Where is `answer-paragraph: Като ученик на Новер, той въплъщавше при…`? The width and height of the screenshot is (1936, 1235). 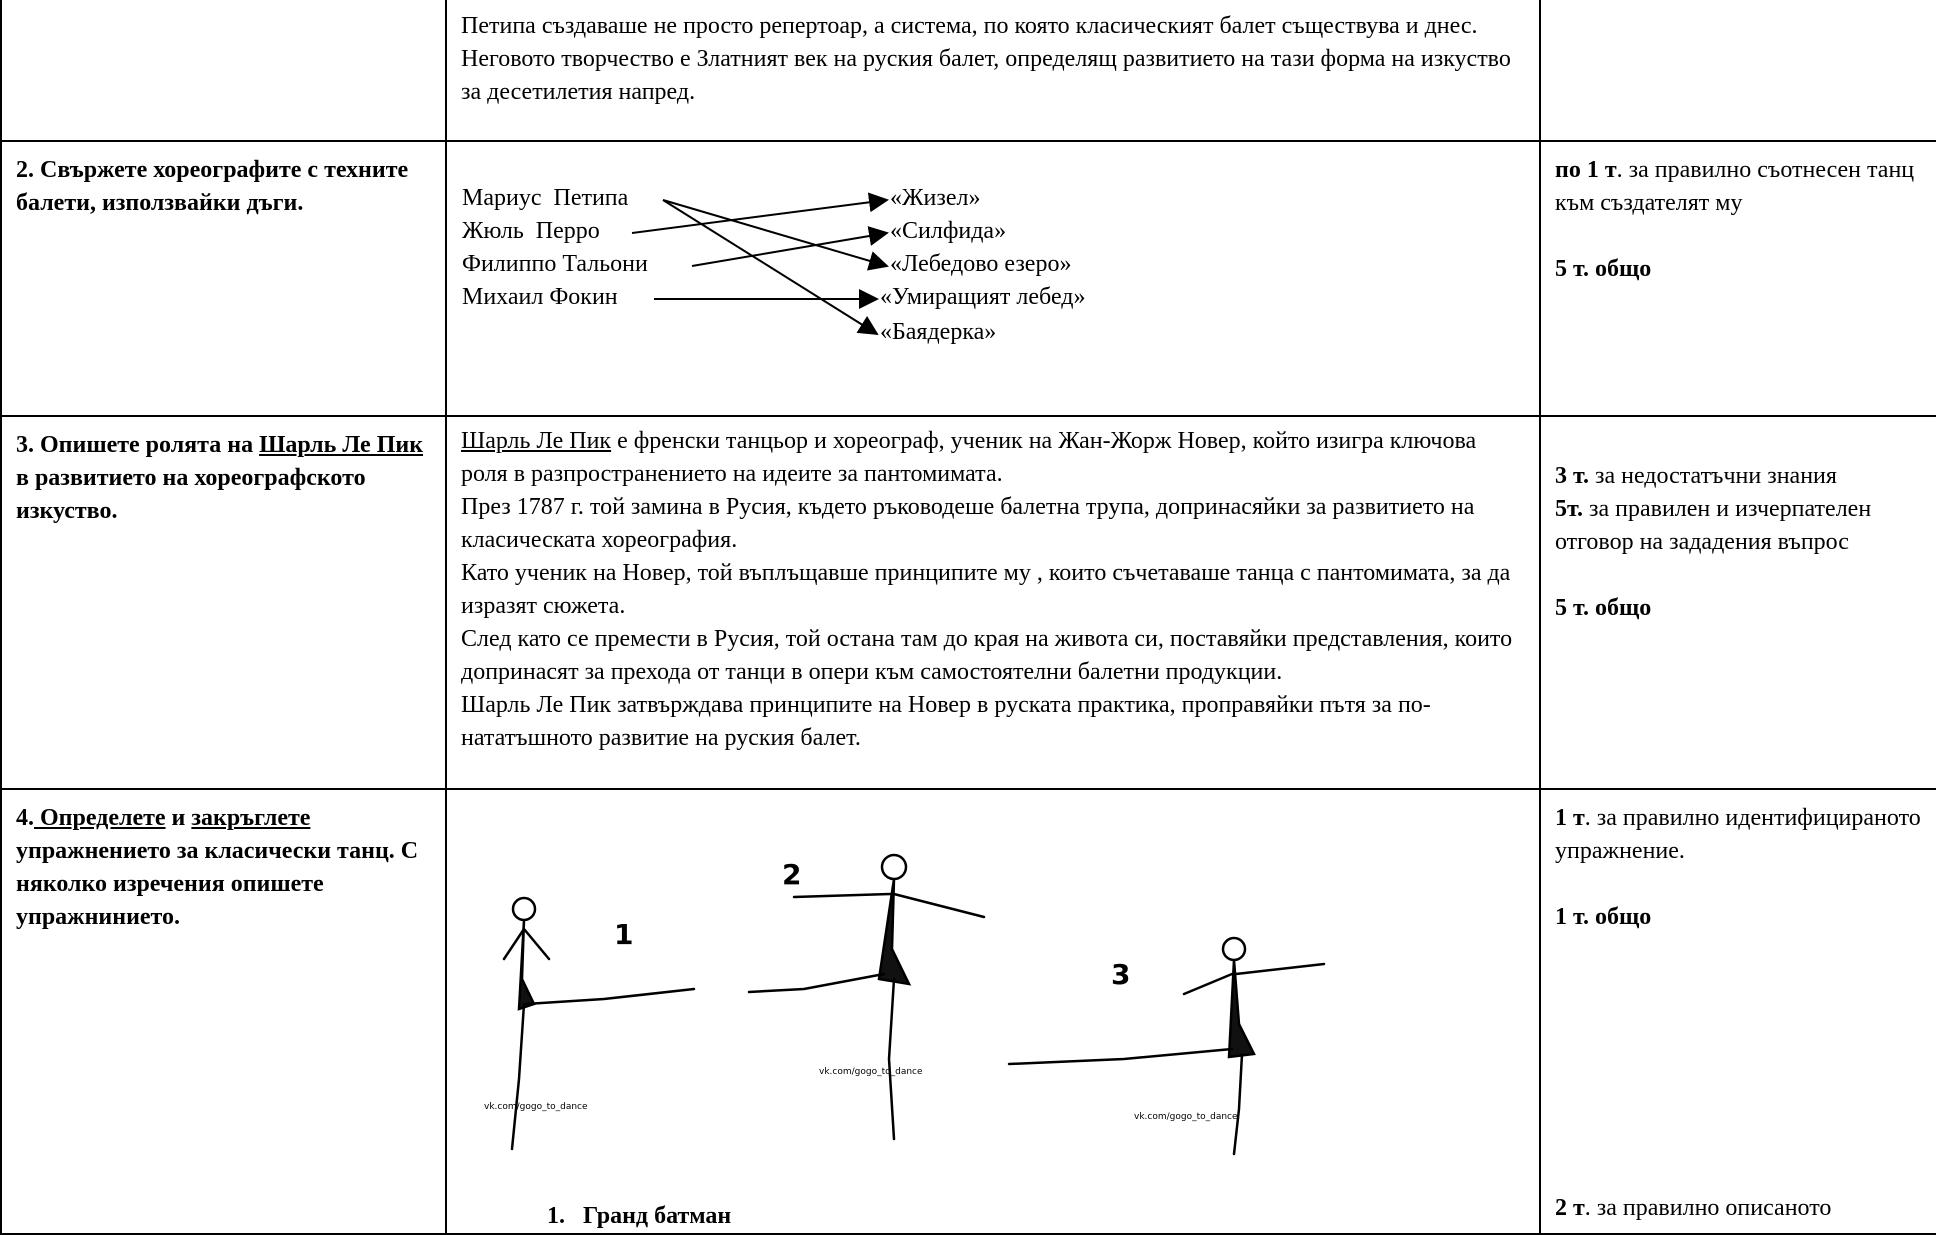
answer-paragraph: Като ученик на Новер, той въплъщавше при… is located at coordinates (986, 589).